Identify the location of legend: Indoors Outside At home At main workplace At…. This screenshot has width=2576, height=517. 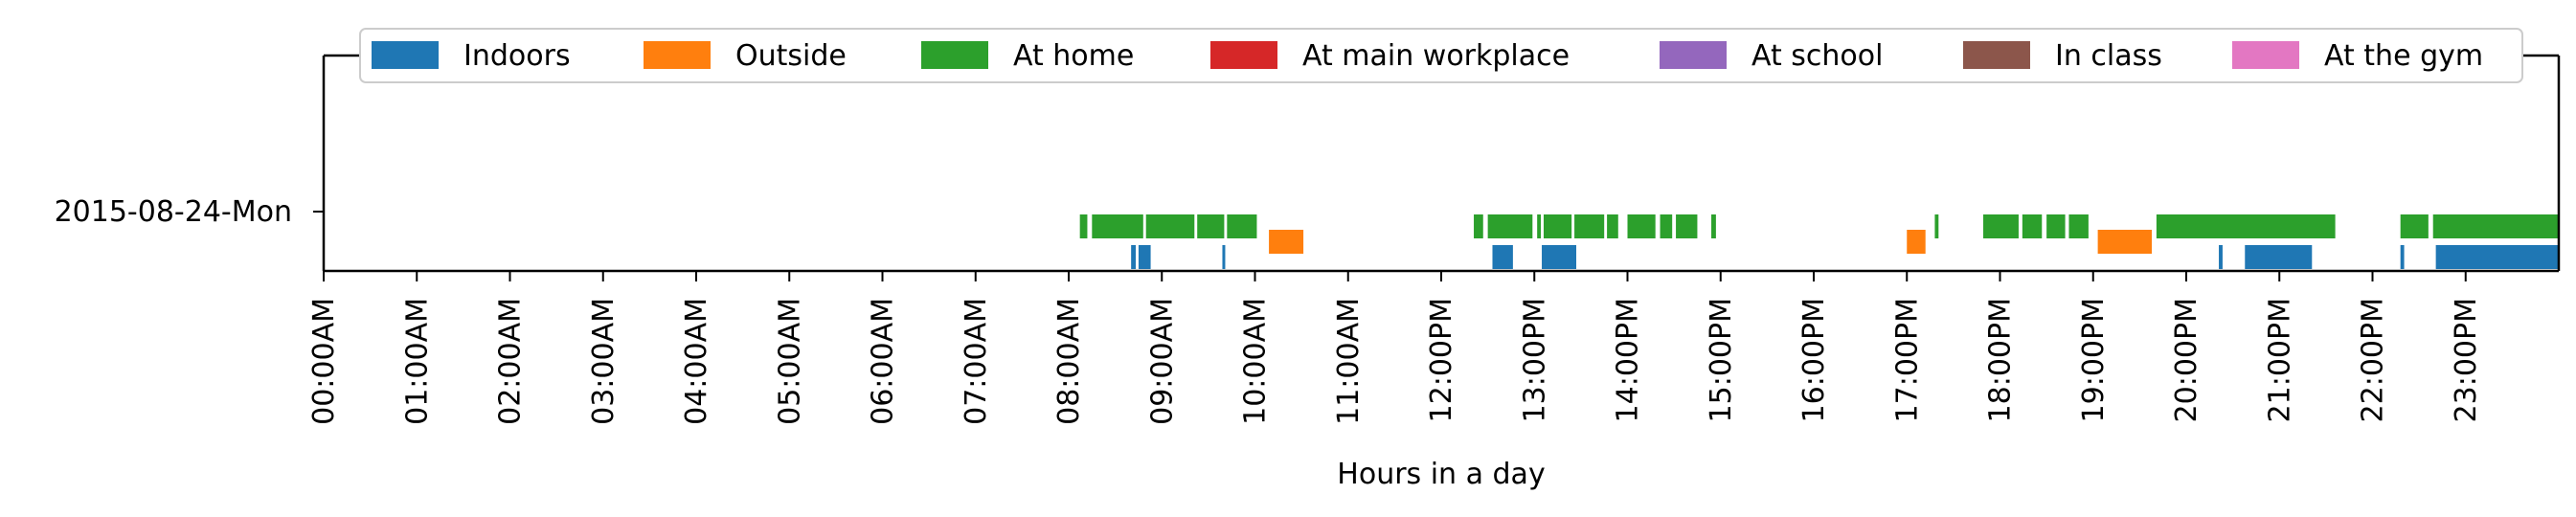
(1441, 55).